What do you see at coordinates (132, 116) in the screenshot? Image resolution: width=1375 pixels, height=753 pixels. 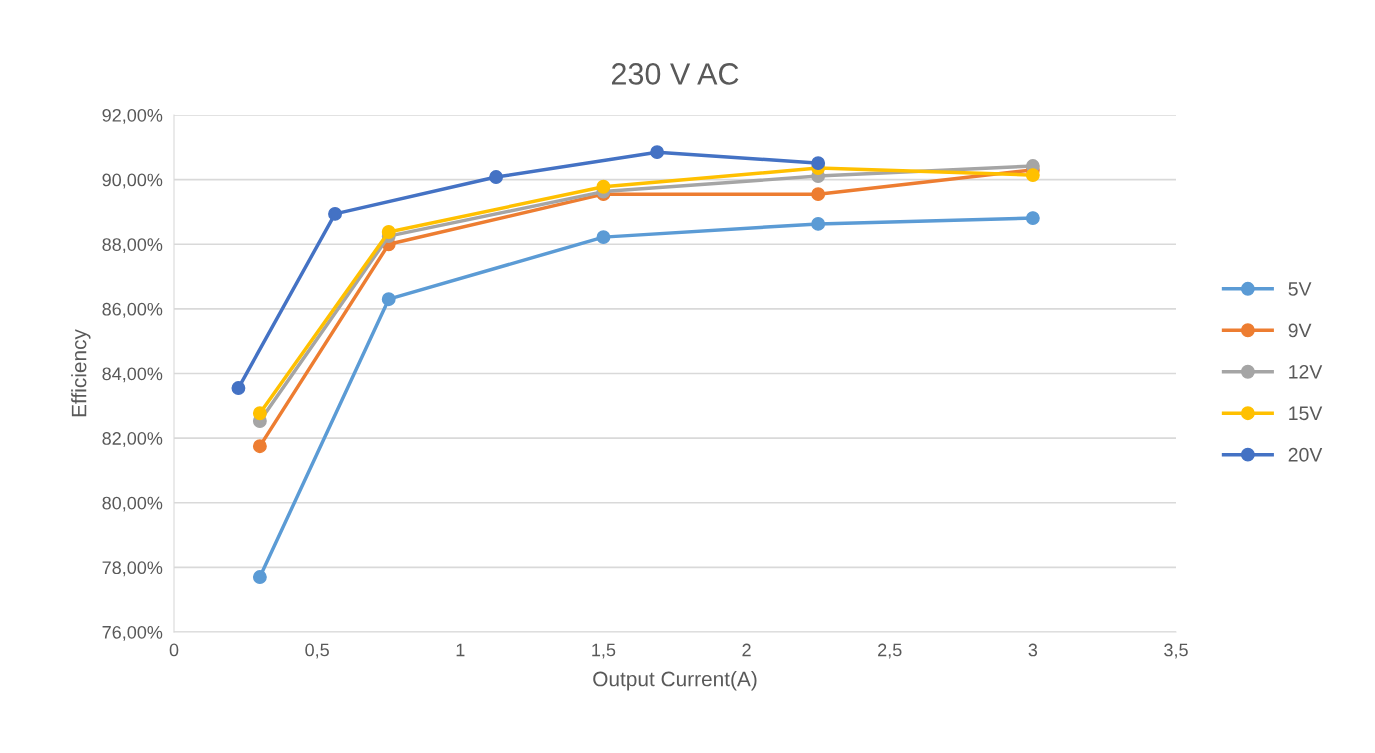 I see `y-tick-label: 92,00%` at bounding box center [132, 116].